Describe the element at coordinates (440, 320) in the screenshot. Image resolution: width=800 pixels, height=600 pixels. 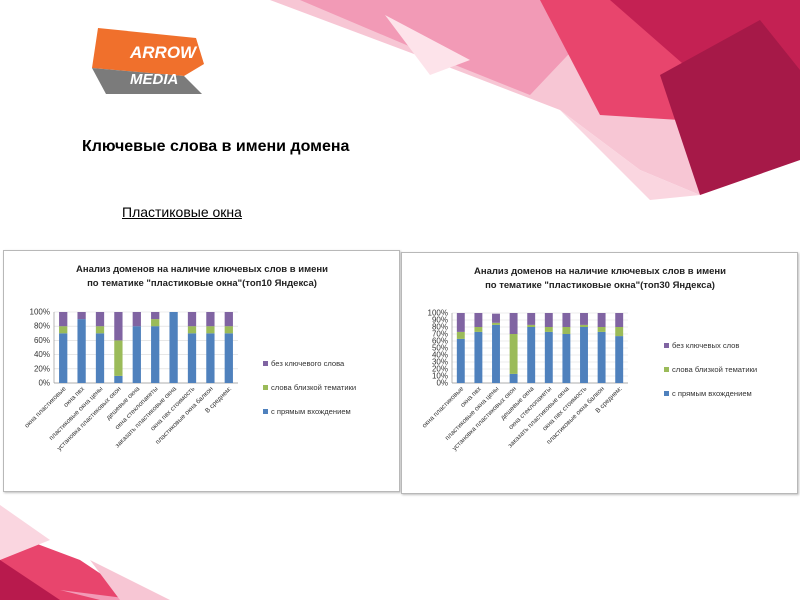
I see `y-tick-label: 90%` at that location.